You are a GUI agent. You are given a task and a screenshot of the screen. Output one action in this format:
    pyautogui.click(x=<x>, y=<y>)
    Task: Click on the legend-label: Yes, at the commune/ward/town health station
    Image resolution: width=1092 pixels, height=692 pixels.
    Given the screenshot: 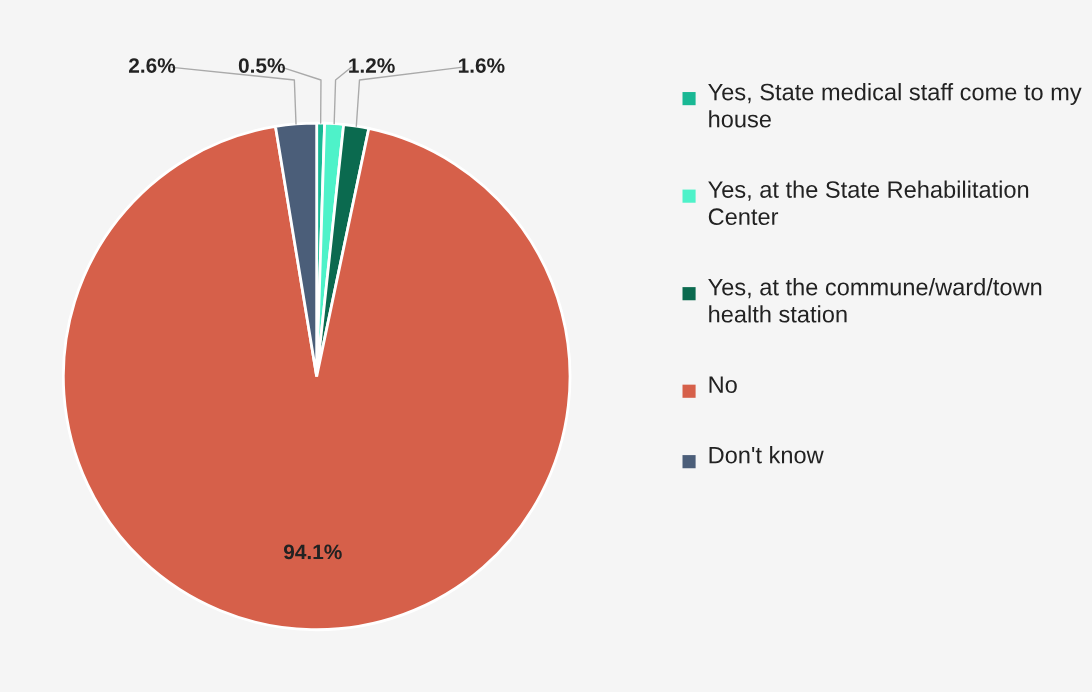 What is the action you would take?
    pyautogui.click(x=875, y=300)
    